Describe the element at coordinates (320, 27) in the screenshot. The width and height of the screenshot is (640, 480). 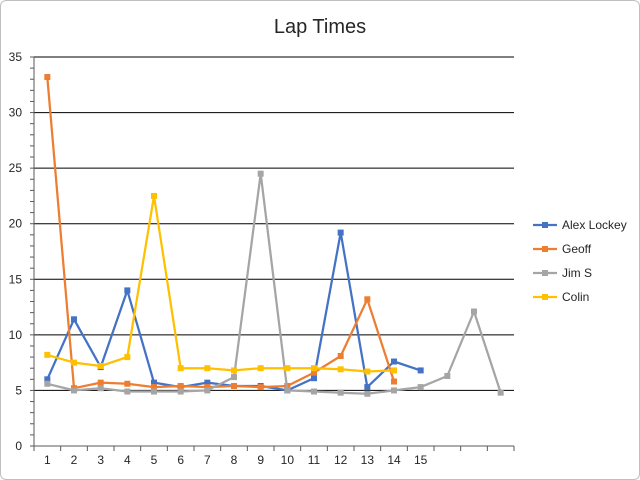
I see `chart-title: Lap Times` at that location.